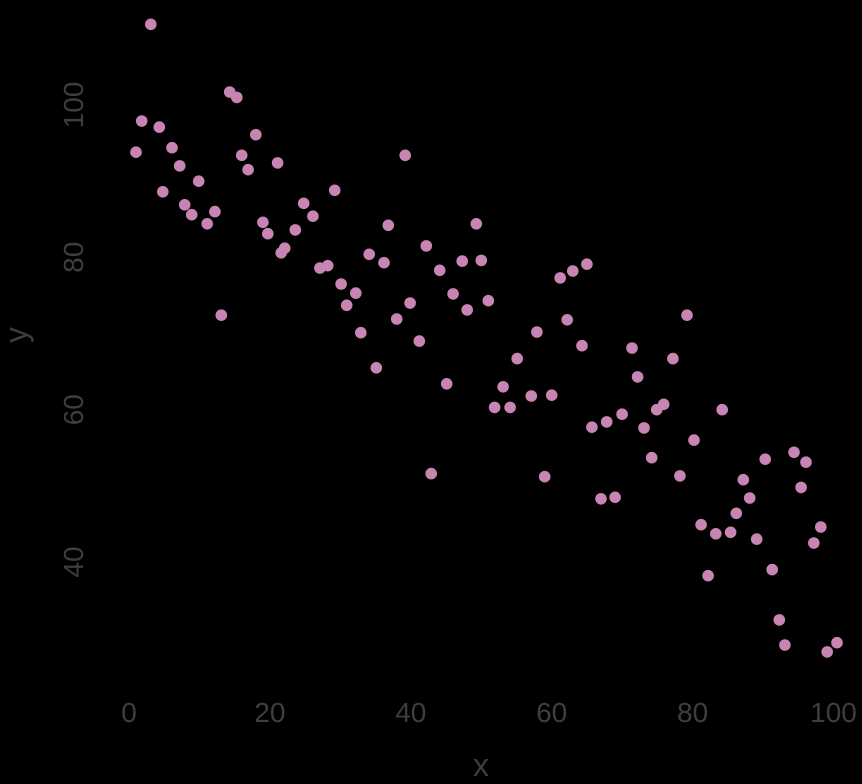  Describe the element at coordinates (73, 561) in the screenshot. I see `y-tick-label: 40` at that location.